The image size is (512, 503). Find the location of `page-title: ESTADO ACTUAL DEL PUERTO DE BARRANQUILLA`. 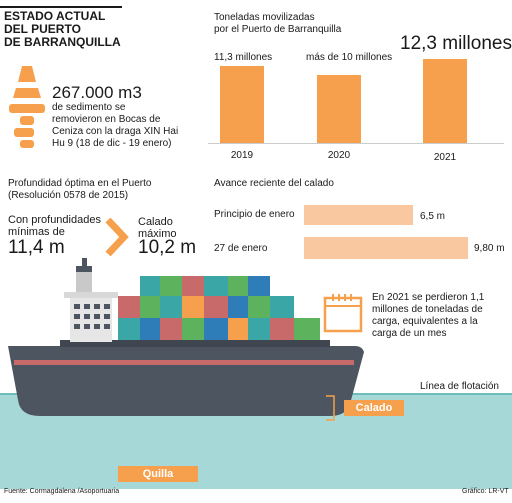

page-title: ESTADO ACTUAL DEL PUERTO DE BARRANQUILLA is located at coordinates (69, 29).